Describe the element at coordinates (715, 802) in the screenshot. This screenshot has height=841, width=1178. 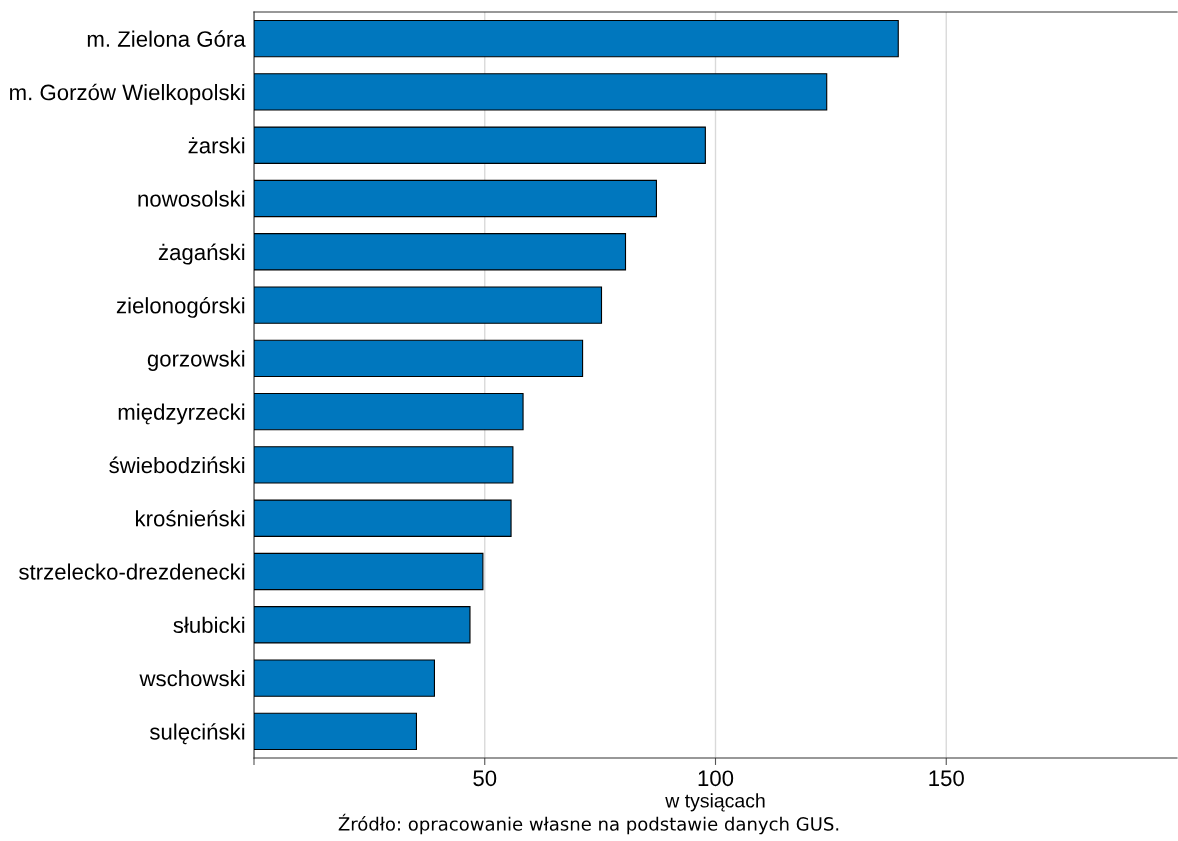
I see `x-axis-title: w tysiącach` at that location.